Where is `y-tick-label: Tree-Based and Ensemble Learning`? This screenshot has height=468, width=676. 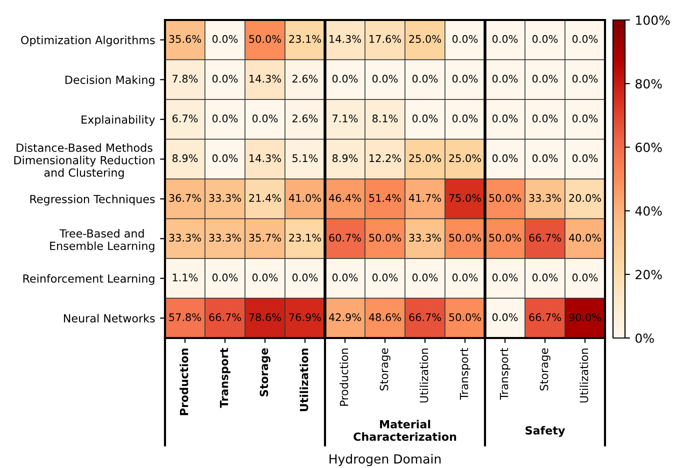
y-tick-label: Tree-Based and Ensemble Learning is located at coordinates (102, 240).